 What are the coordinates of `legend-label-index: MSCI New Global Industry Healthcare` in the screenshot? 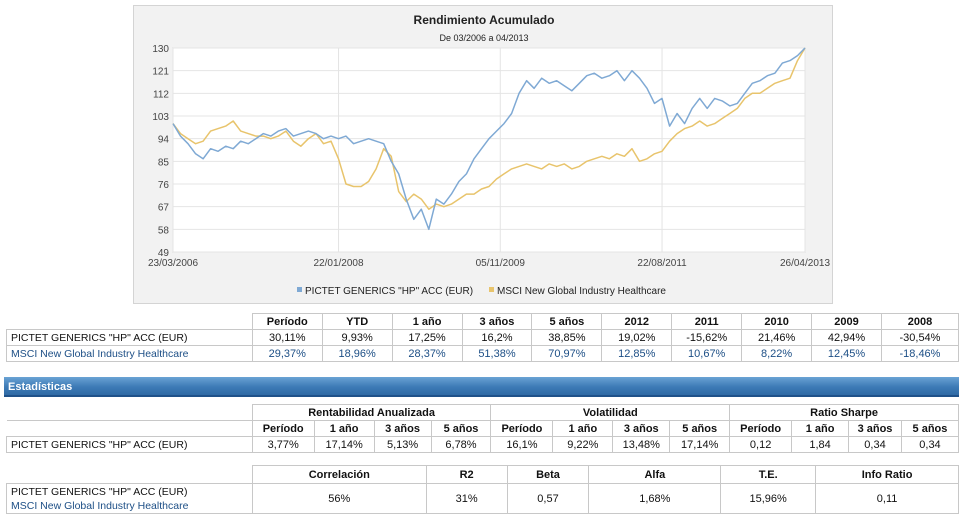 It's located at (581, 291).